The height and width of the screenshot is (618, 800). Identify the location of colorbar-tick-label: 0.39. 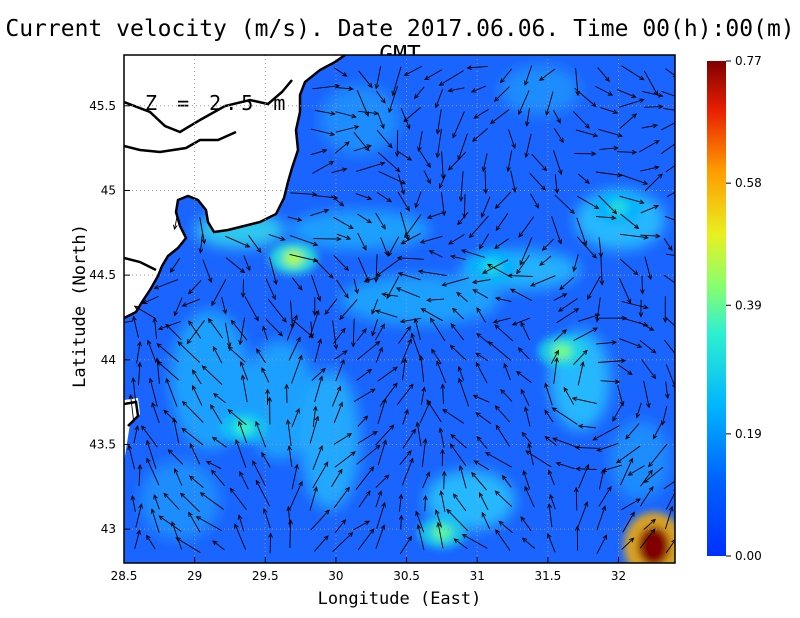
(748, 305).